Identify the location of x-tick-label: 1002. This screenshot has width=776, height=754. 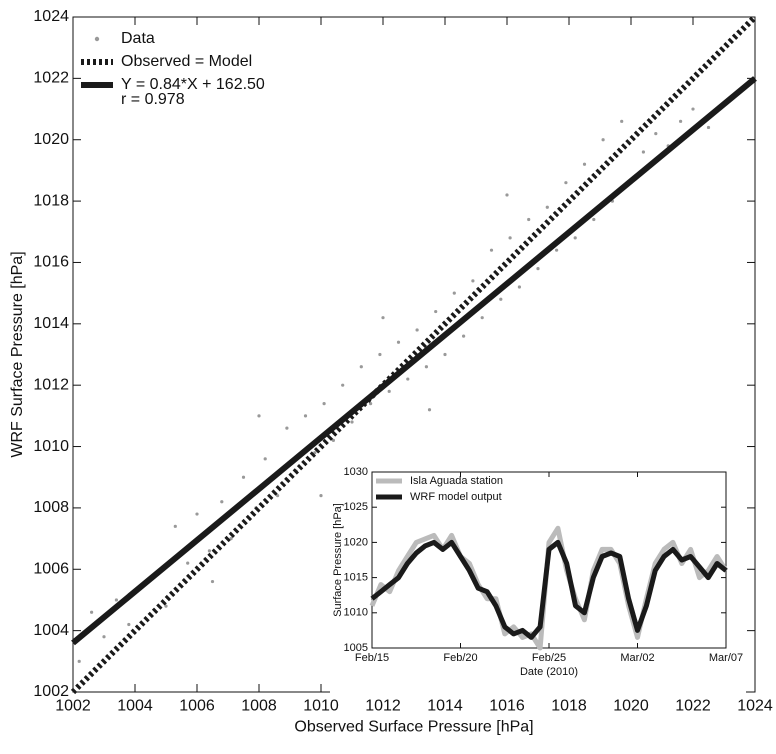
(73, 706).